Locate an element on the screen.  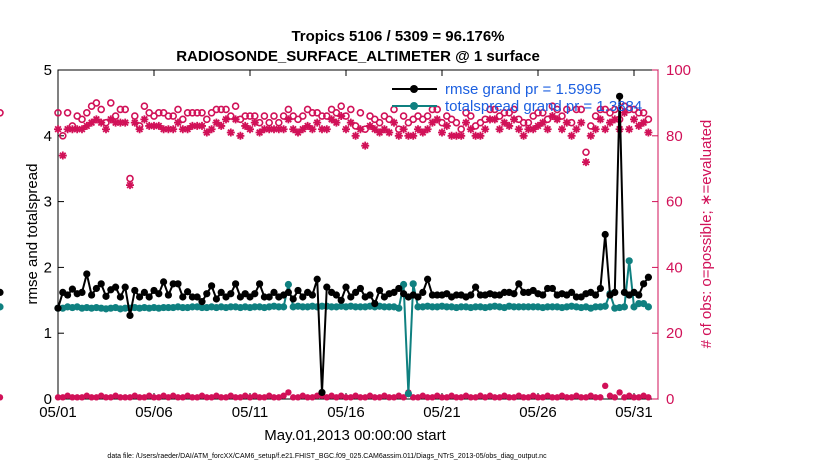
y-tick-label: 2 is located at coordinates (48, 267).